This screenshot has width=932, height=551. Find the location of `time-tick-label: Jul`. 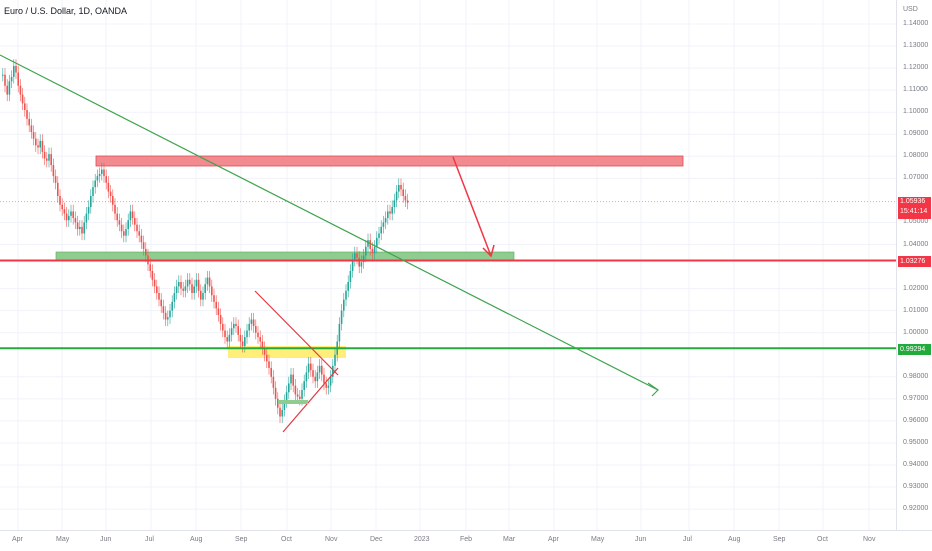

time-tick-label: Jul is located at coordinates (149, 539).